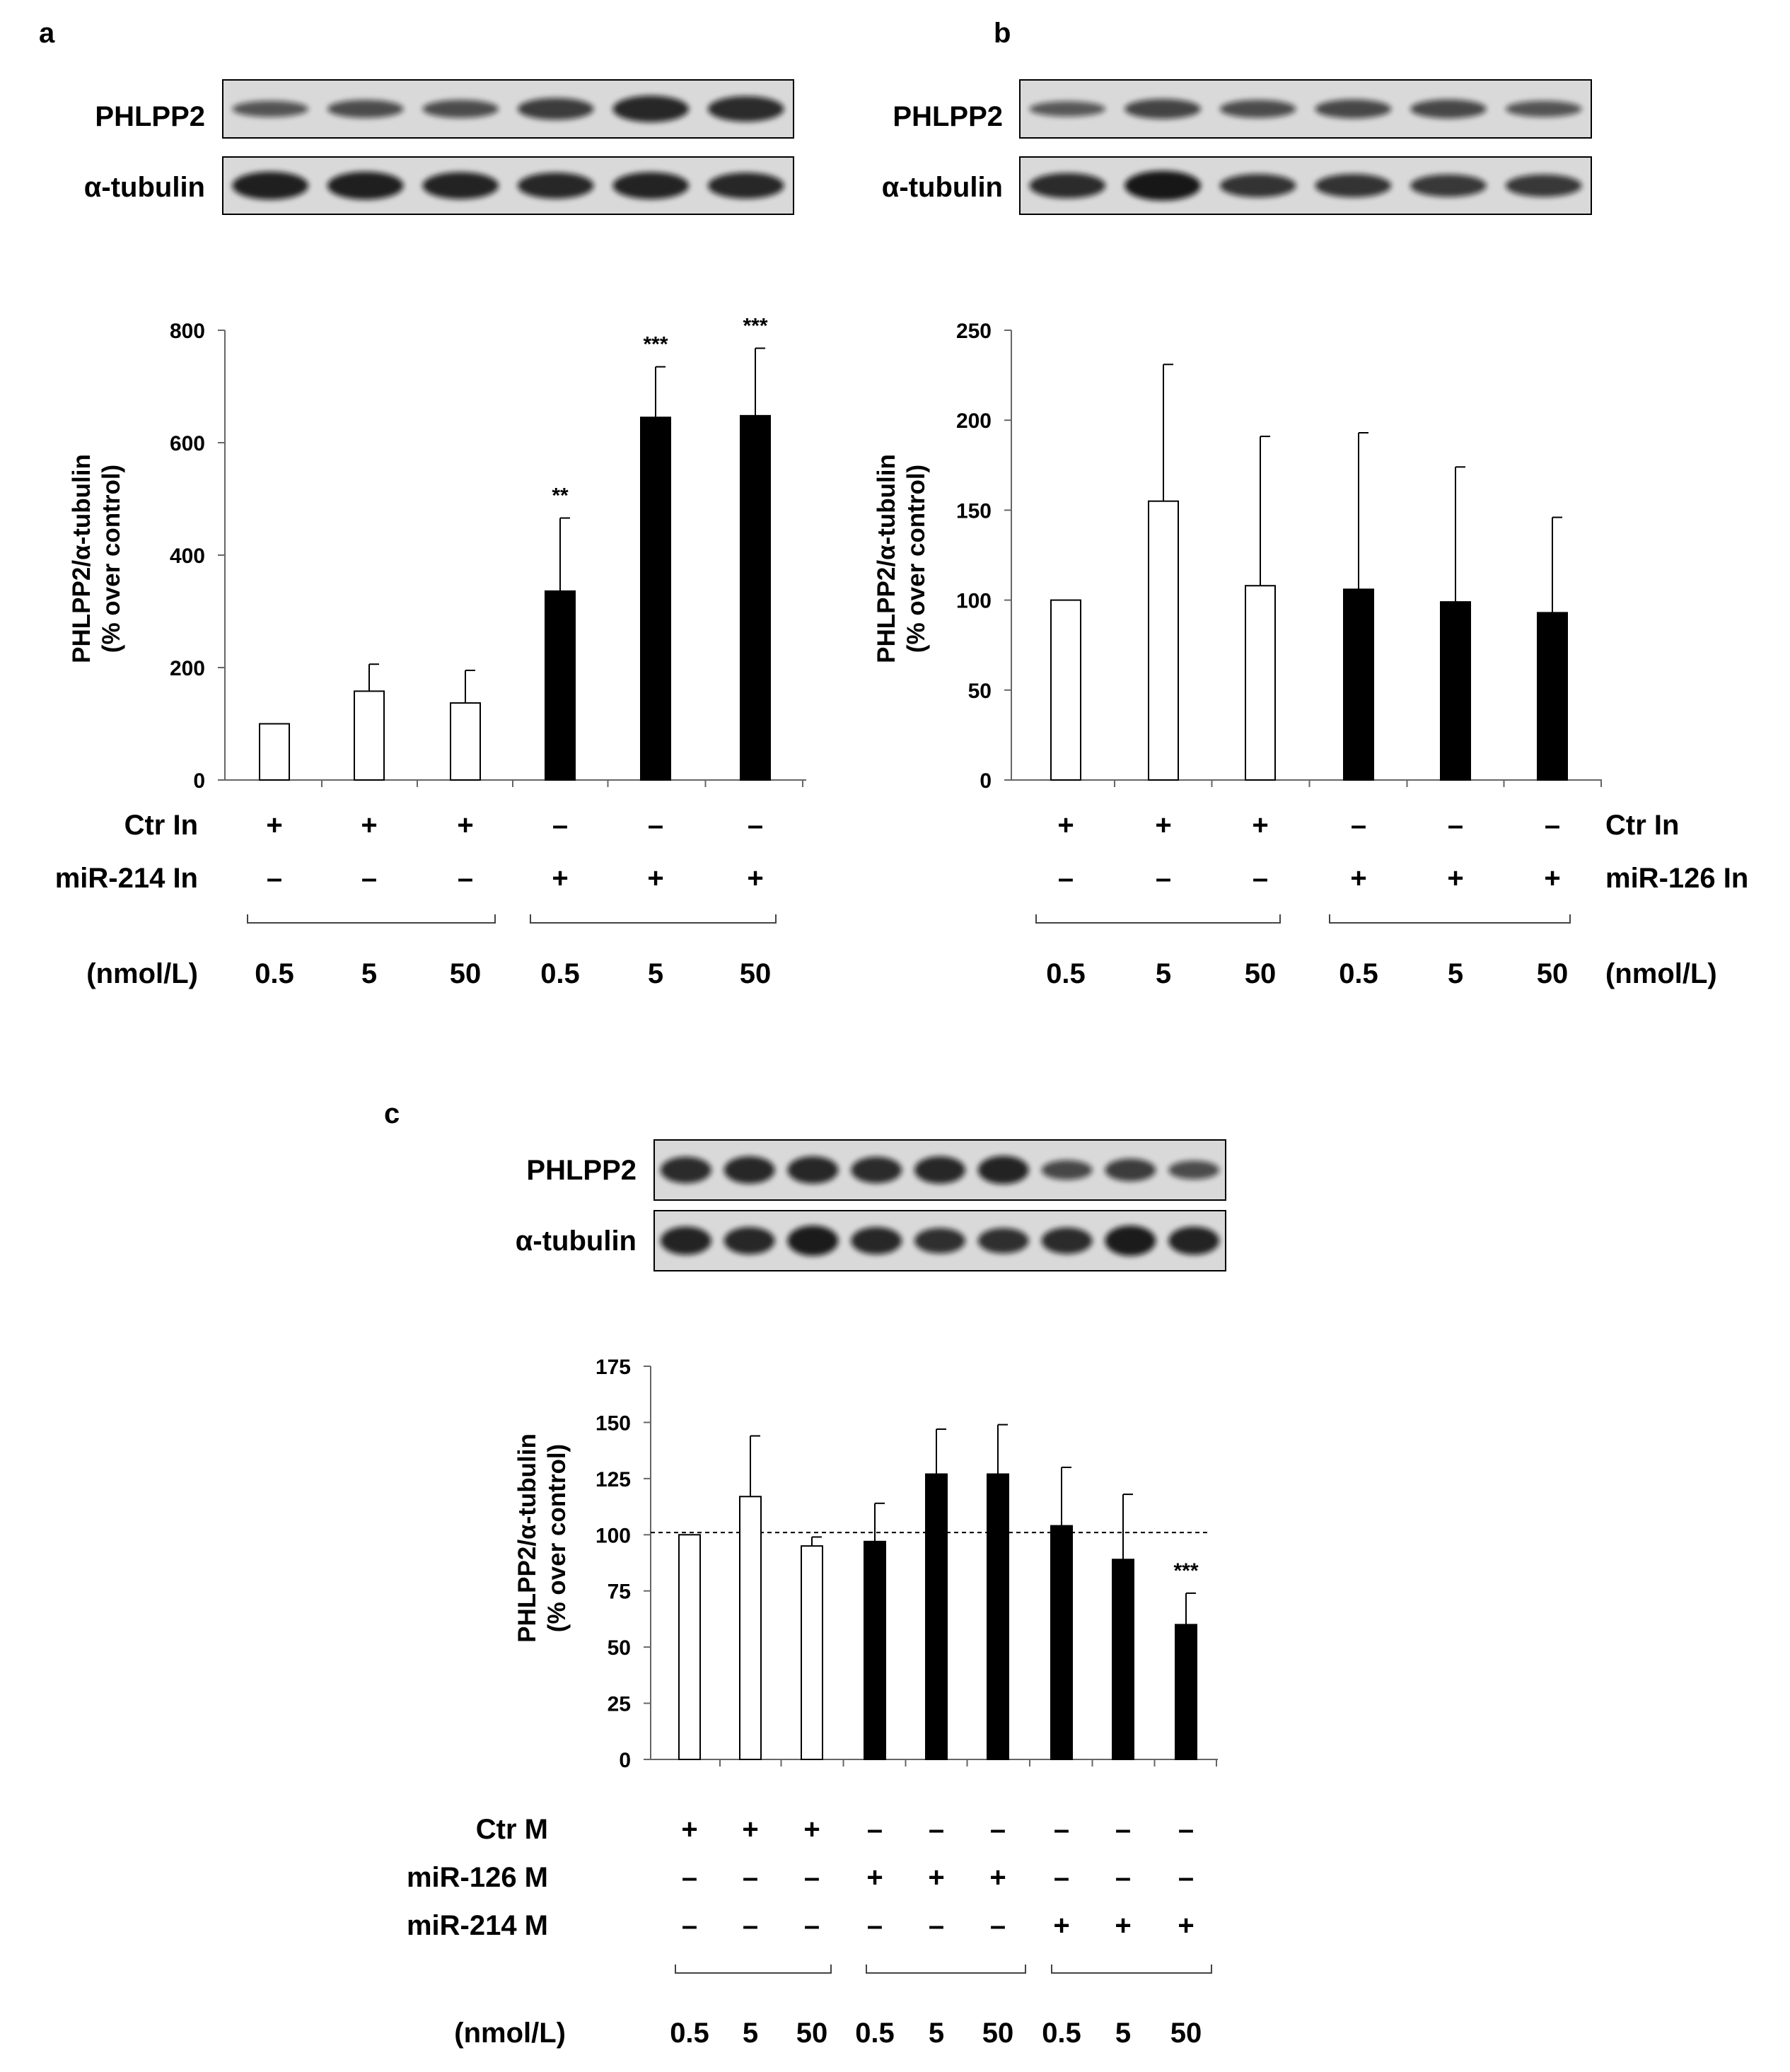  I want to click on panel-c-row-label-mir214: miR-214 M, so click(478, 1926).